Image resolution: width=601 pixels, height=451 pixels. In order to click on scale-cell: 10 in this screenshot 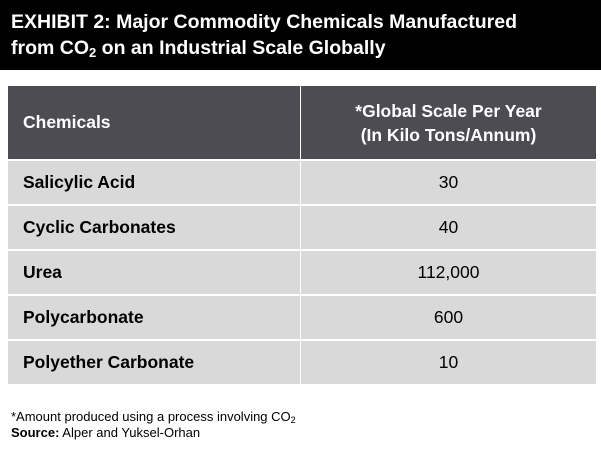, I will do `click(448, 363)`.